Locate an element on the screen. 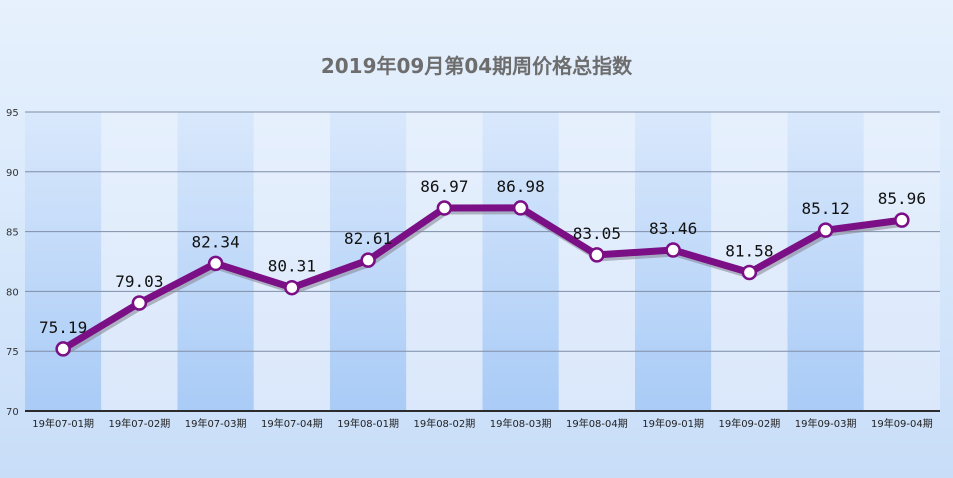  y-tick-label: 95 is located at coordinates (12, 113).